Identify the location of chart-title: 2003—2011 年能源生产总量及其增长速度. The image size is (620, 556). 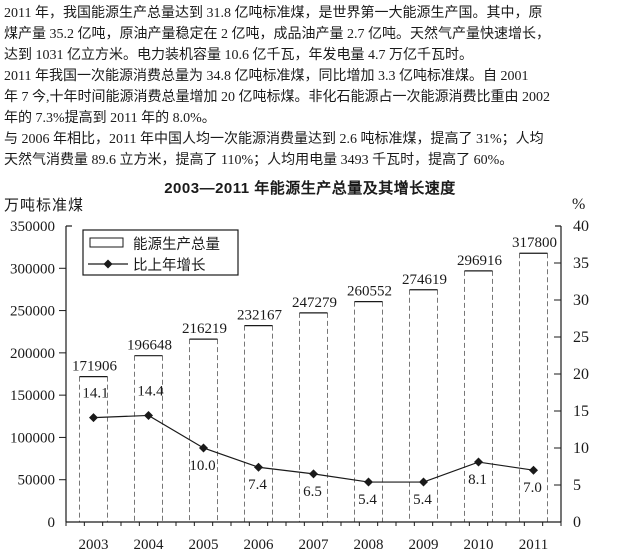
(310, 188).